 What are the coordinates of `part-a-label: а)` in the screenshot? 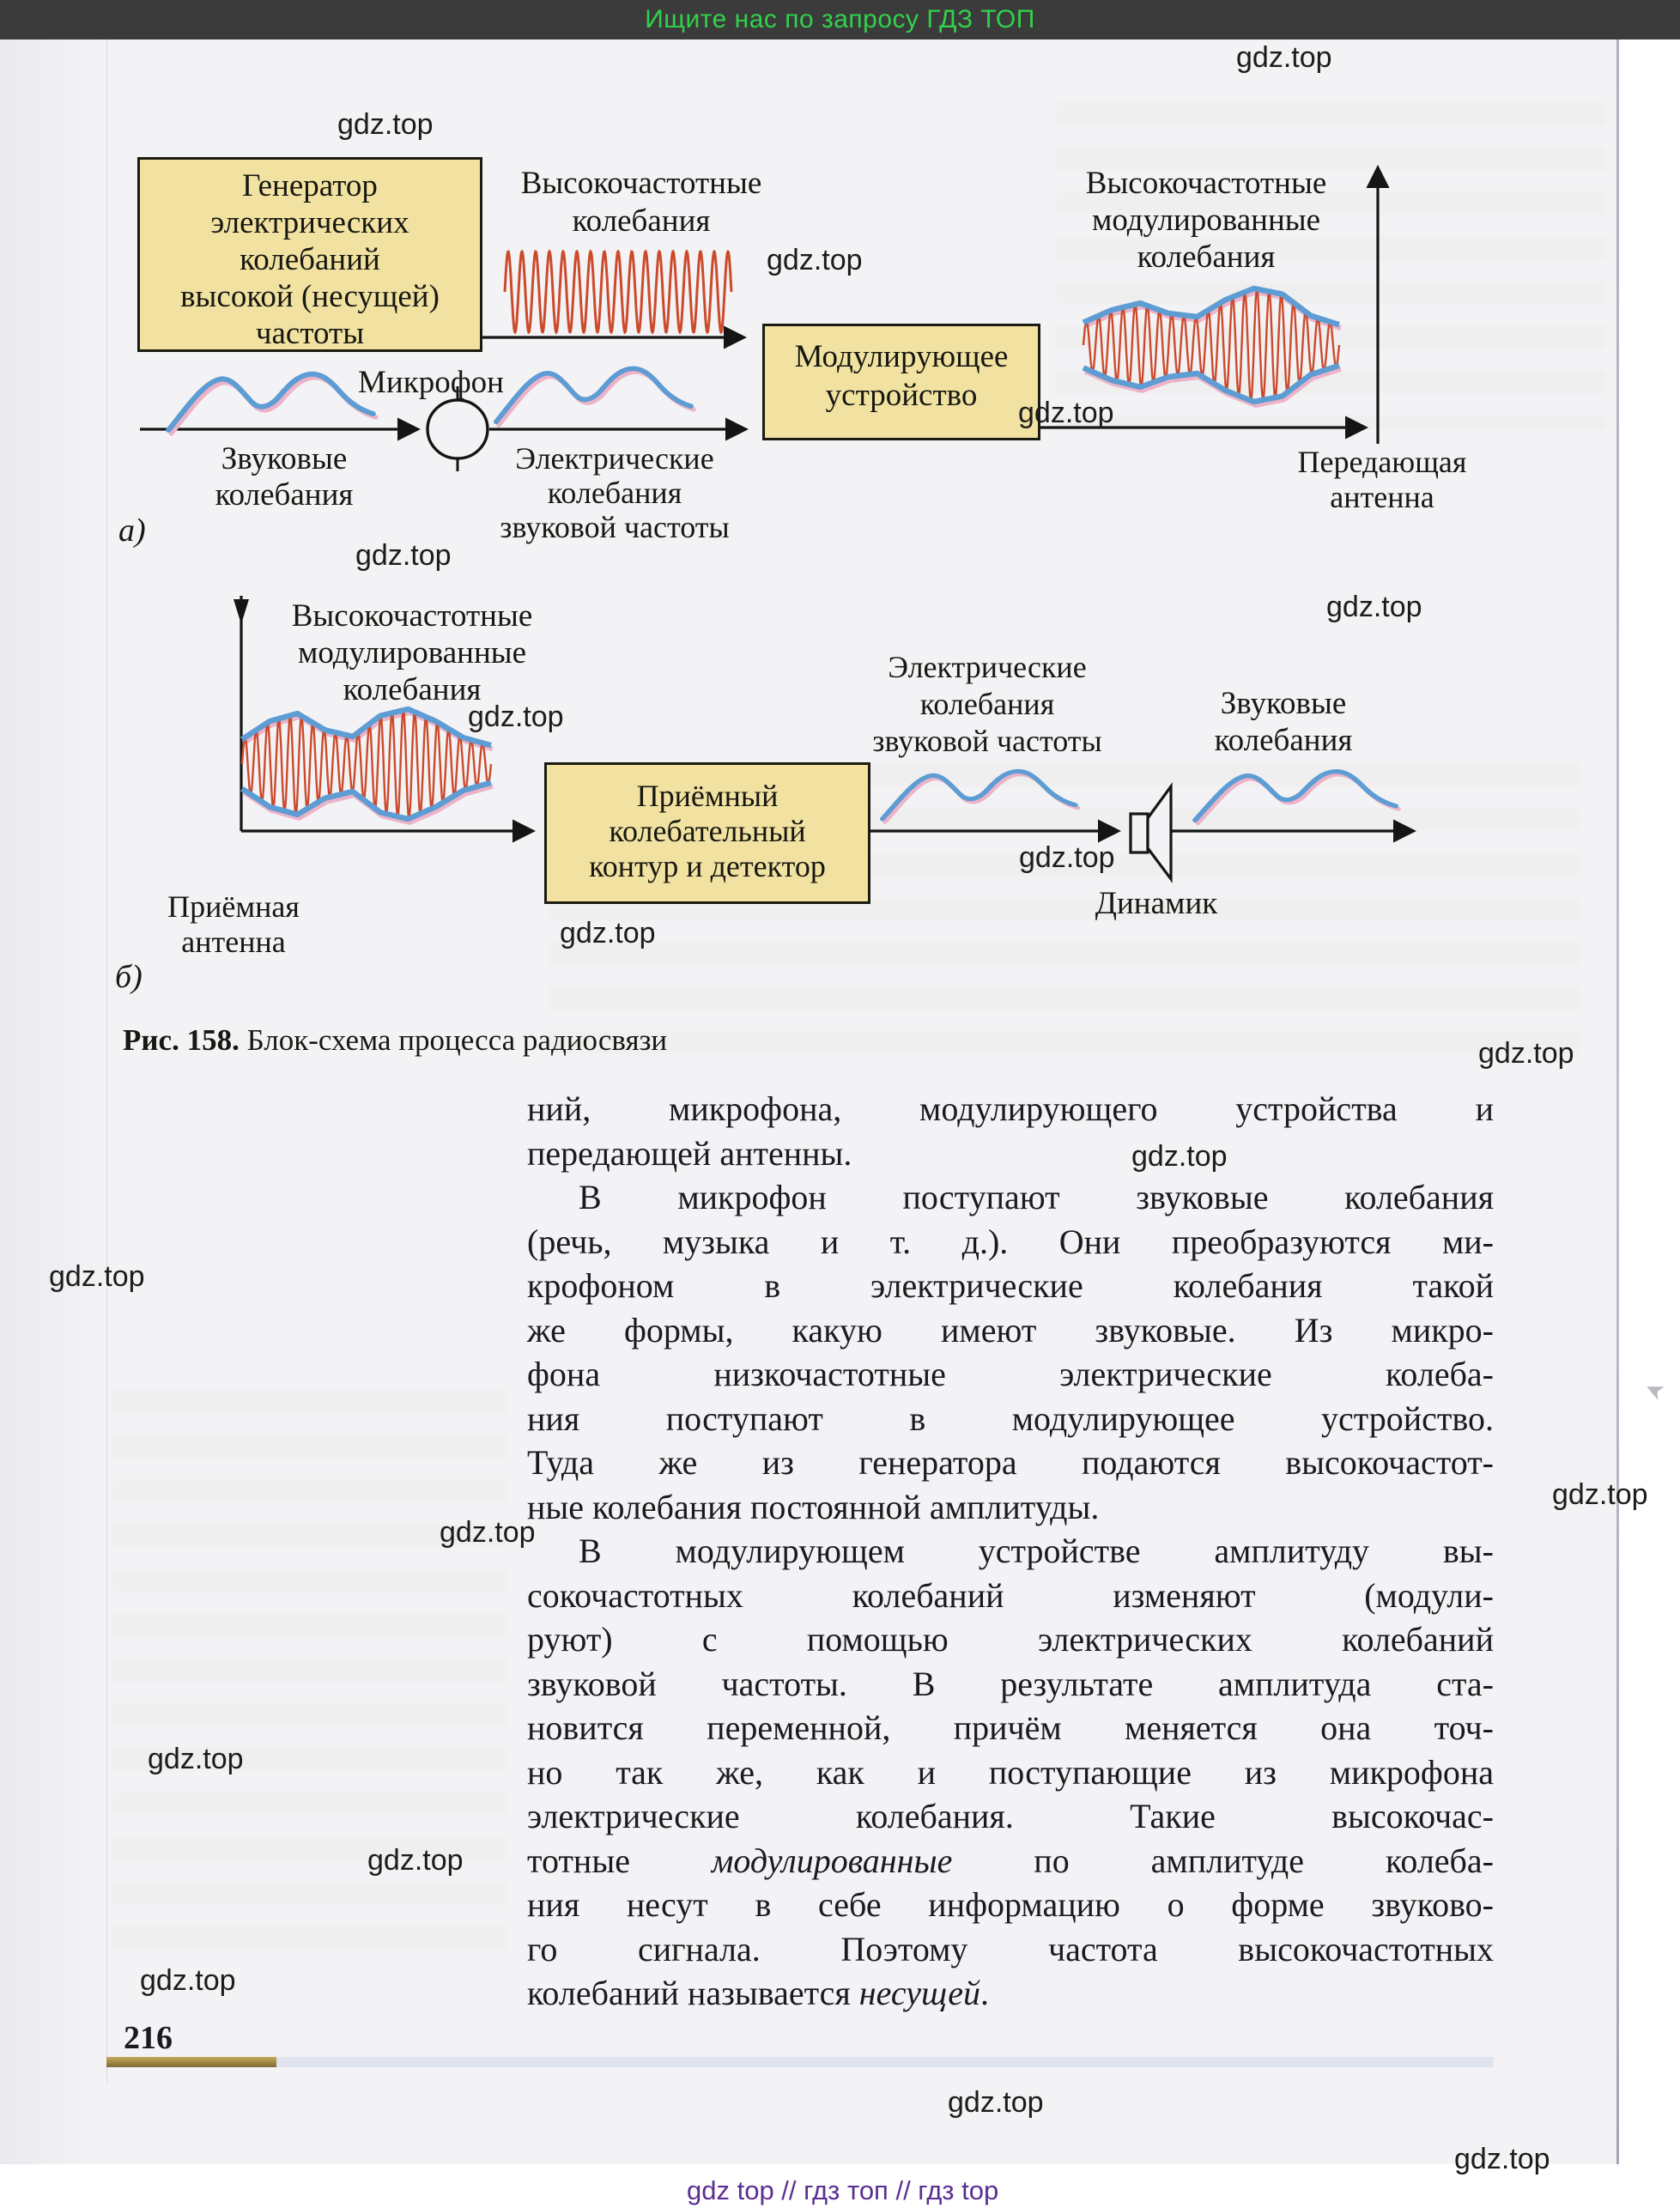 It's located at (132, 531).